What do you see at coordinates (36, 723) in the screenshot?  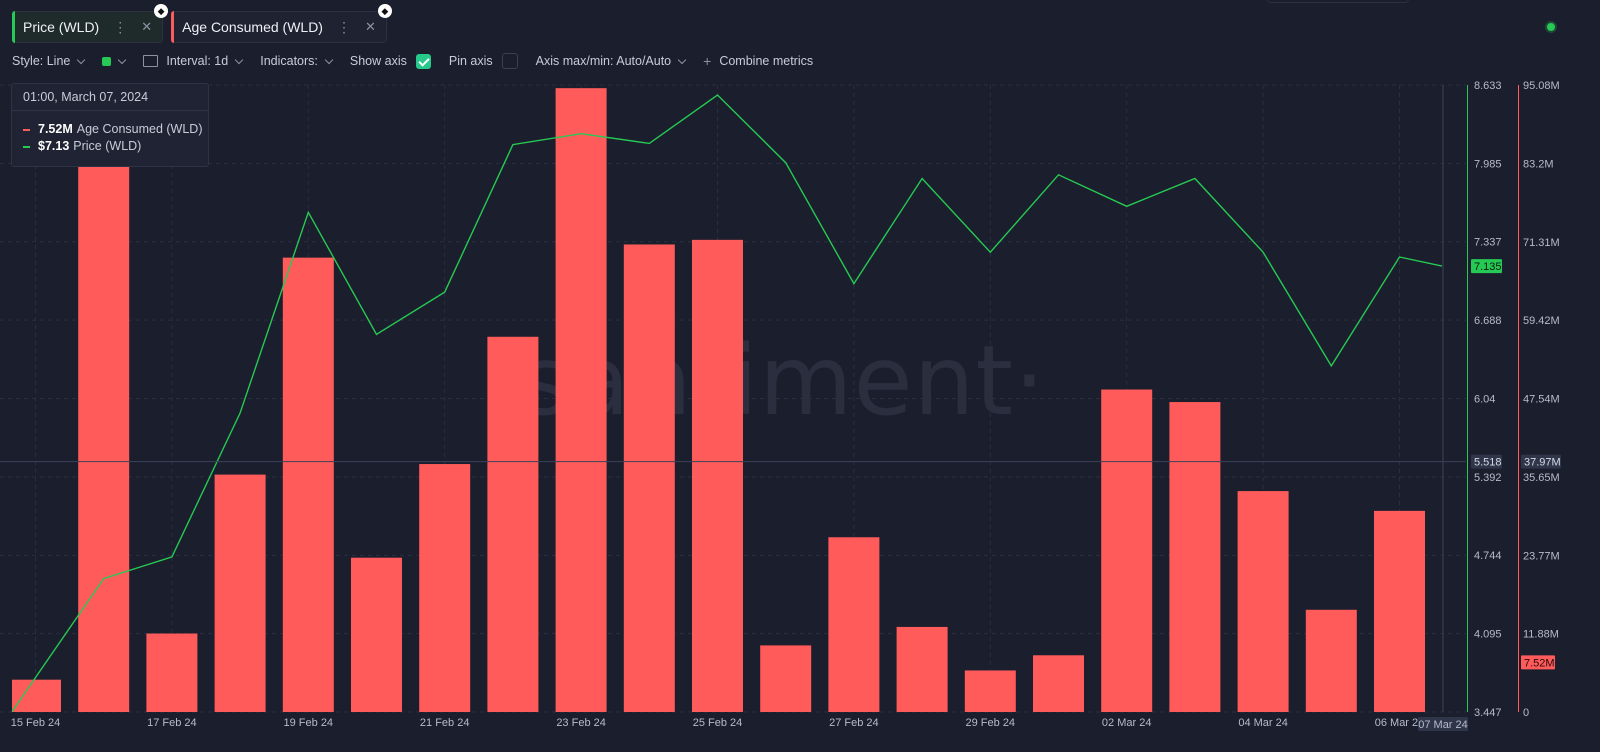 I see `date-axis-tick-label: 15 Feb 24` at bounding box center [36, 723].